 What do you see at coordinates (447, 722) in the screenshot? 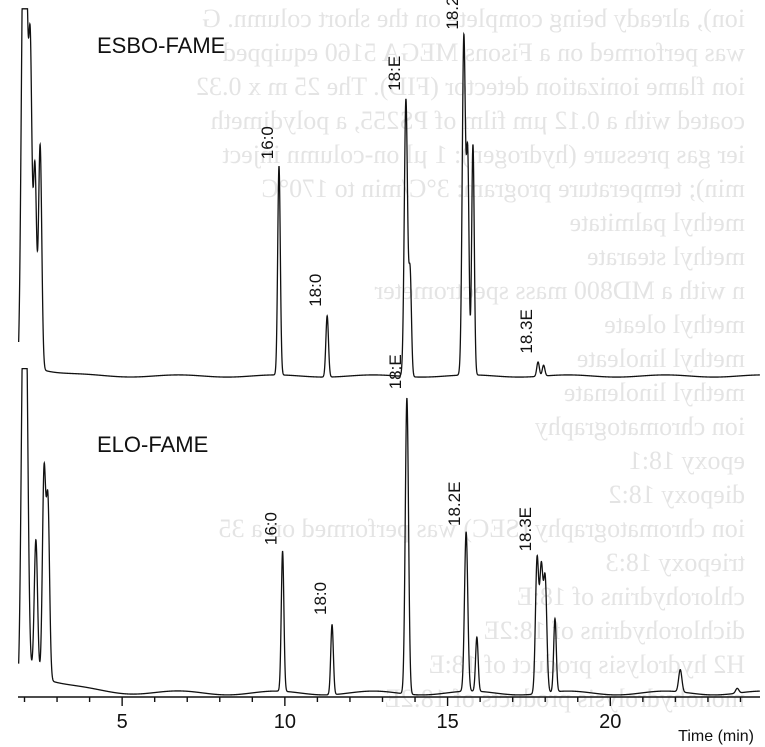
I see `x-tick-label: 15` at bounding box center [447, 722].